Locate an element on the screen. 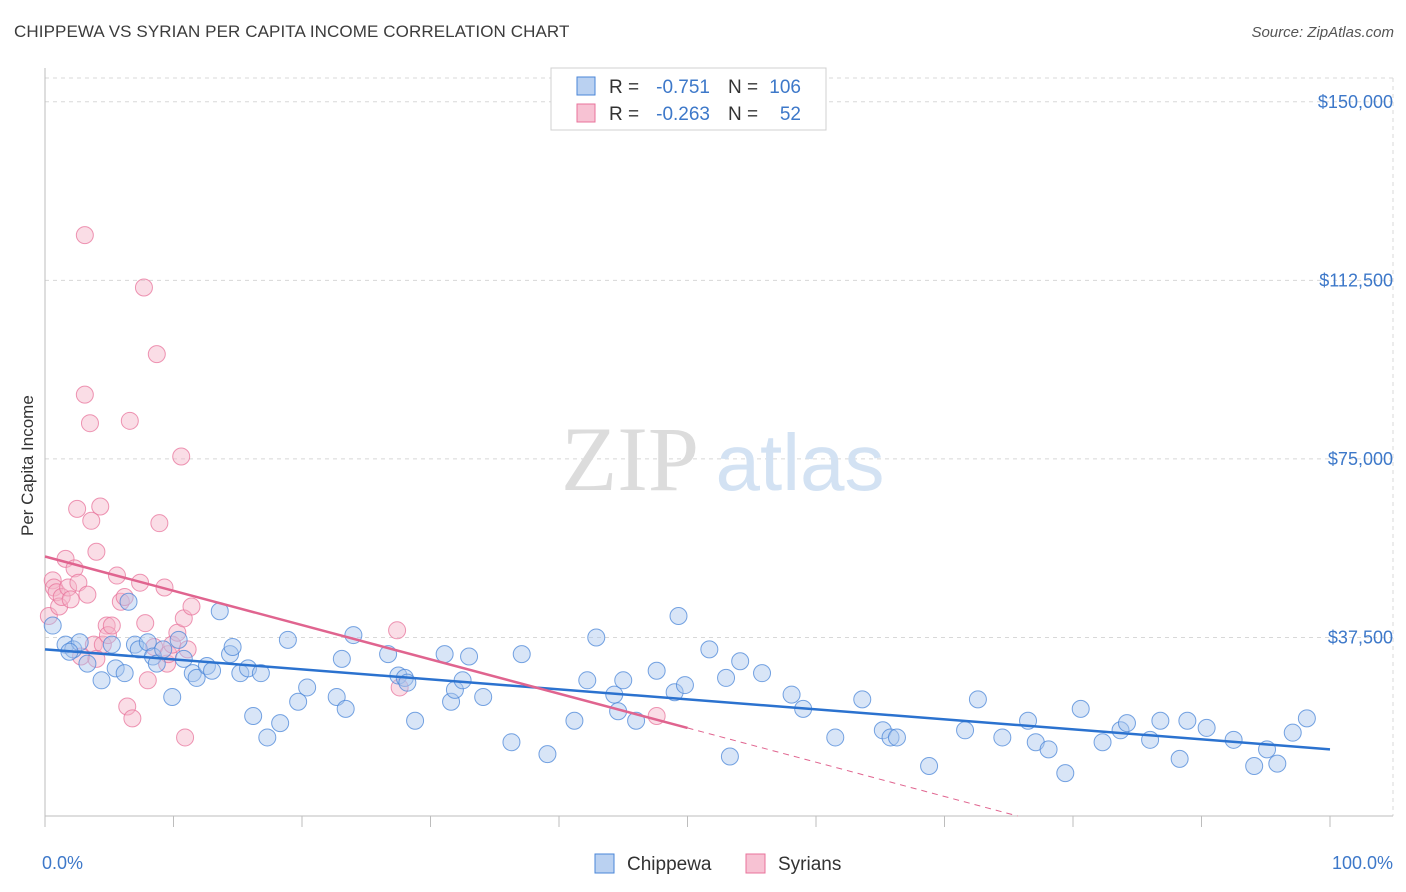 This screenshot has width=1406, height=892. watermark: ZIP atlas is located at coordinates (722, 459).